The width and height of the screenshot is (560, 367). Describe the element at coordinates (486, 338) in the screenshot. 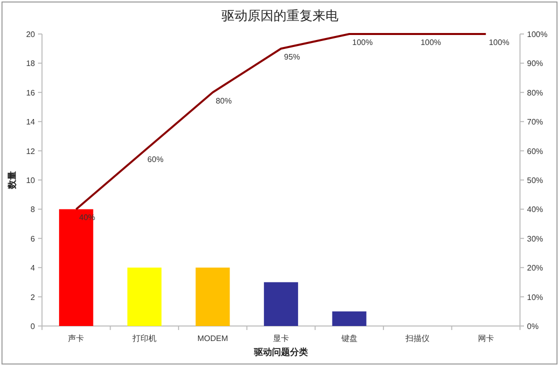

I see `x-tick-label: 网卡` at that location.